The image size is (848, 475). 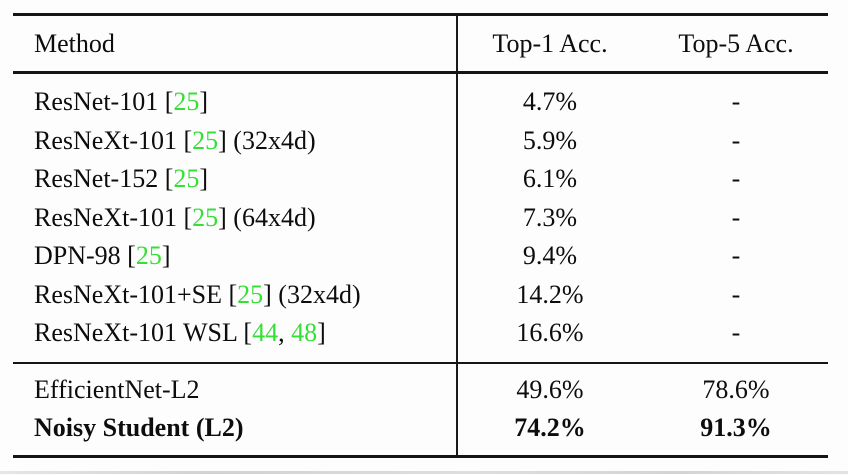 I want to click on header-top1-acc: Top-1 Acc., so click(x=550, y=43).